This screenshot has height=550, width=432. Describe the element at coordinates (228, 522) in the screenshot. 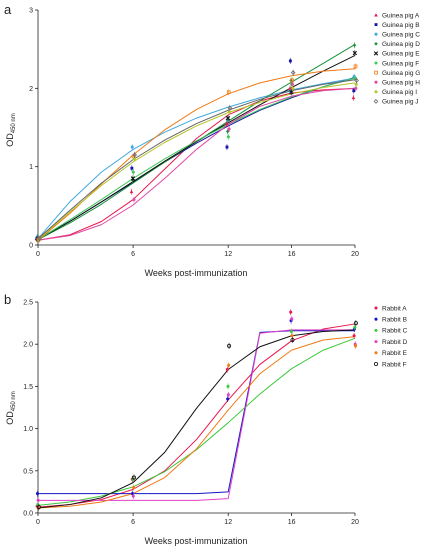

I see `x-tick-label-b: 12` at that location.